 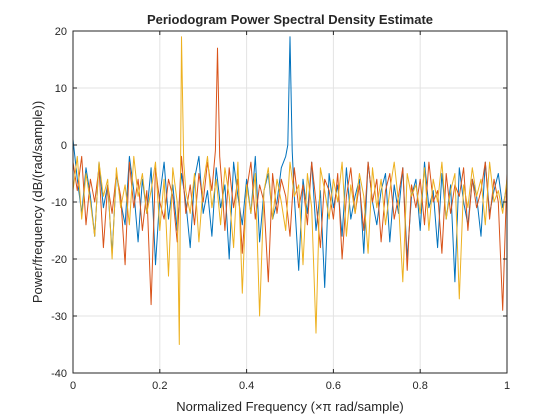 I want to click on y-tick-label: 10, so click(x=61, y=89).